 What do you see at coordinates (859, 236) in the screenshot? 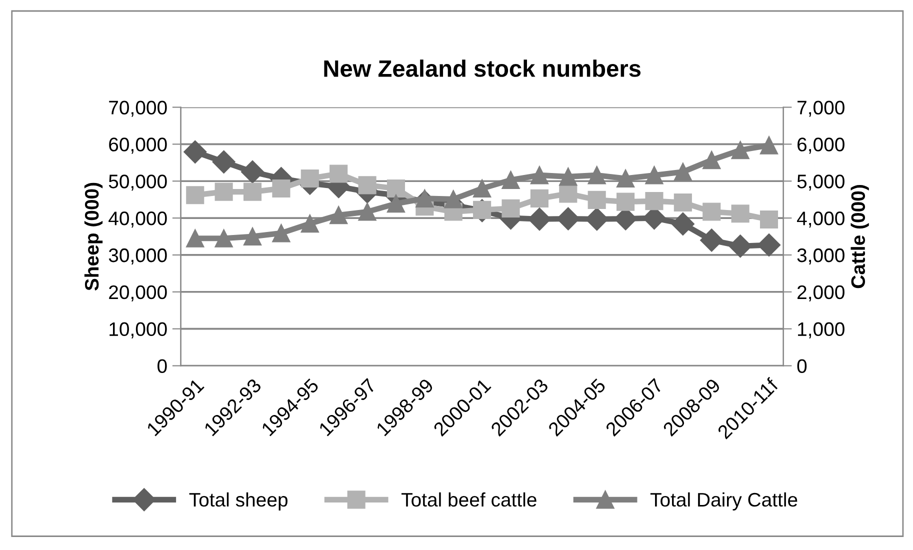
I see `y2-axis-title: Cattle (000)` at bounding box center [859, 236].